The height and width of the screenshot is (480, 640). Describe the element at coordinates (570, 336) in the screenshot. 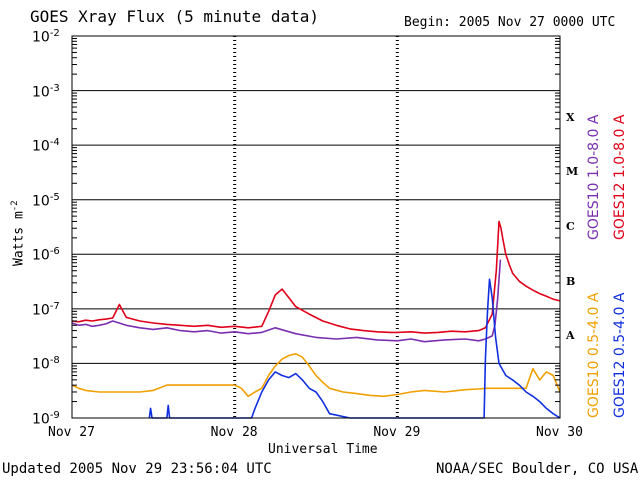

I see `flare-class-a: A` at that location.